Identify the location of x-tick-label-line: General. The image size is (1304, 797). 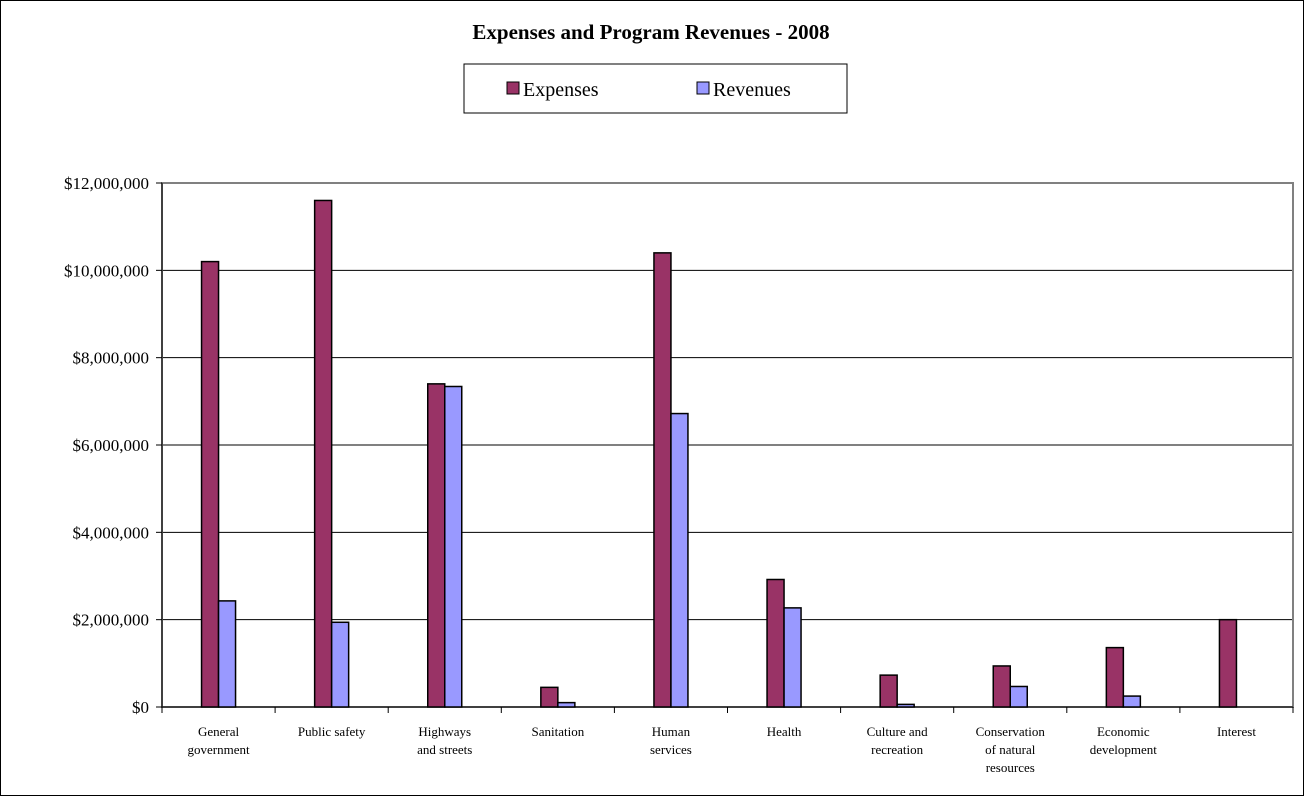
(219, 731).